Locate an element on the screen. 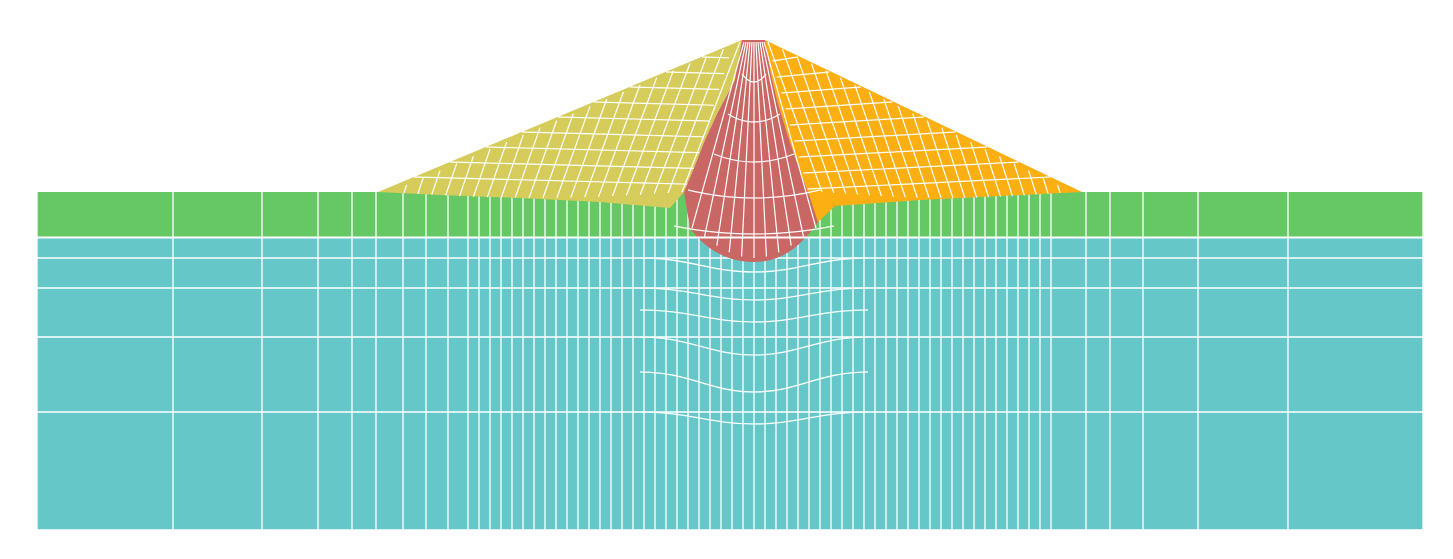 This screenshot has width=1453, height=559. core is located at coordinates (754, 151).